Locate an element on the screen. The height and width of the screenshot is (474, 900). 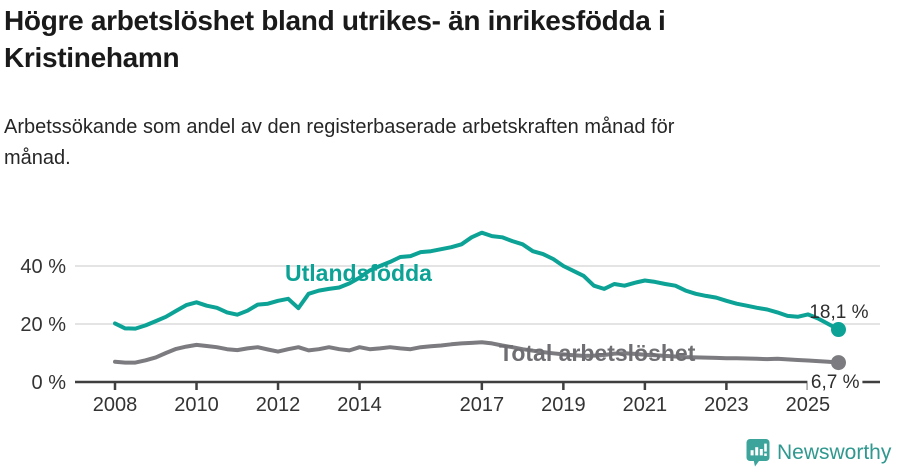
x-tick-label: 2019 is located at coordinates (563, 405).